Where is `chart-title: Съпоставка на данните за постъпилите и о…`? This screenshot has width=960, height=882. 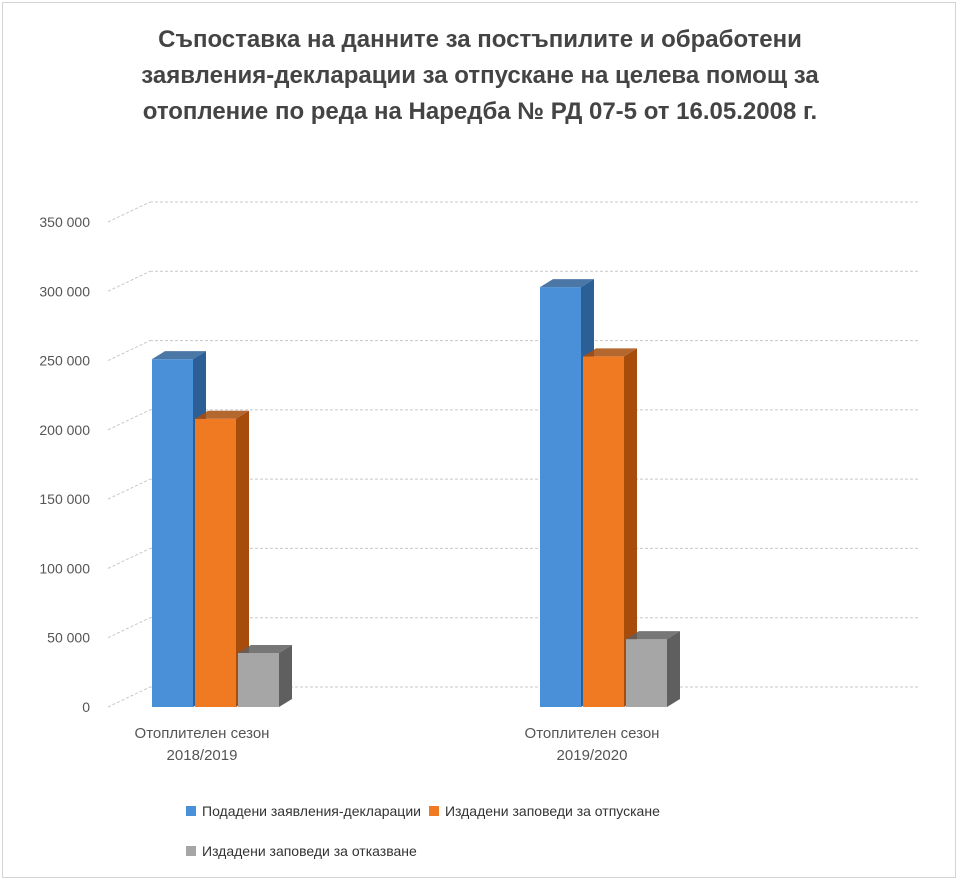
chart-title: Съпоставка на данните за постъпилите и о… is located at coordinates (480, 76).